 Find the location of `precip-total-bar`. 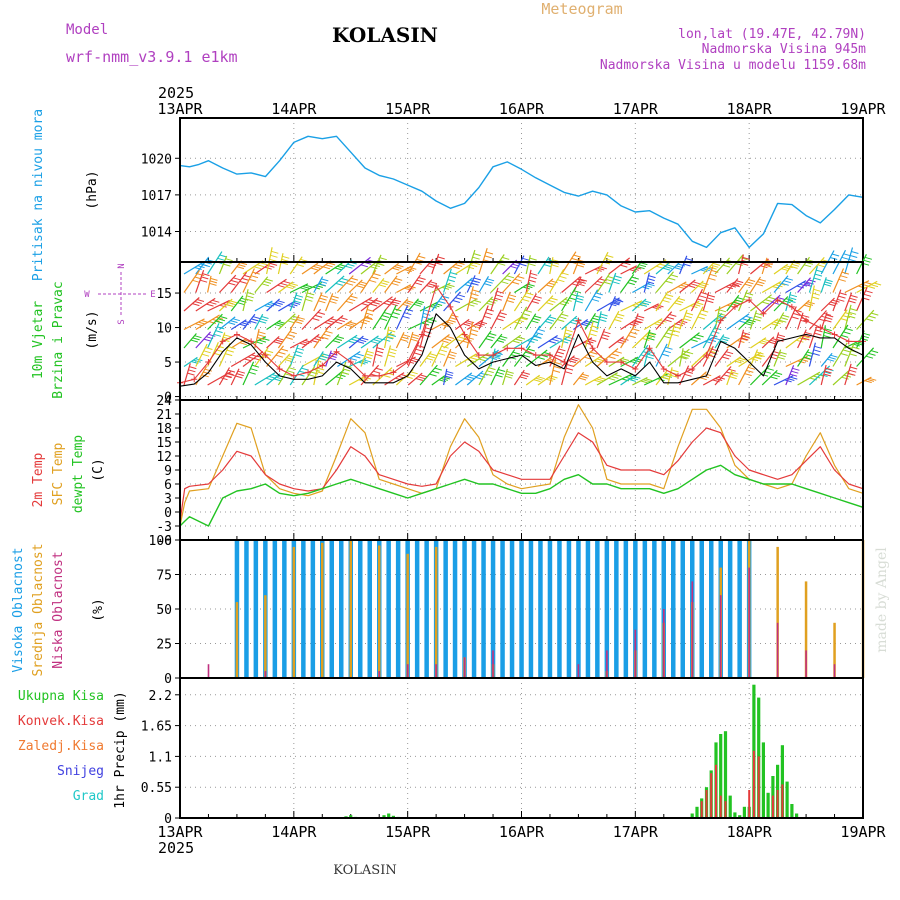

precip-total-bar is located at coordinates (721, 776).